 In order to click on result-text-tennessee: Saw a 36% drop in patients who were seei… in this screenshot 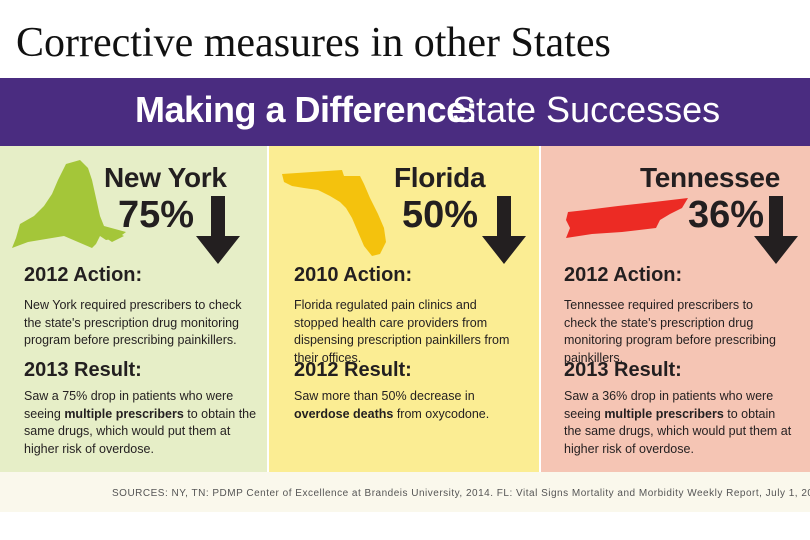, I will do `click(678, 422)`.